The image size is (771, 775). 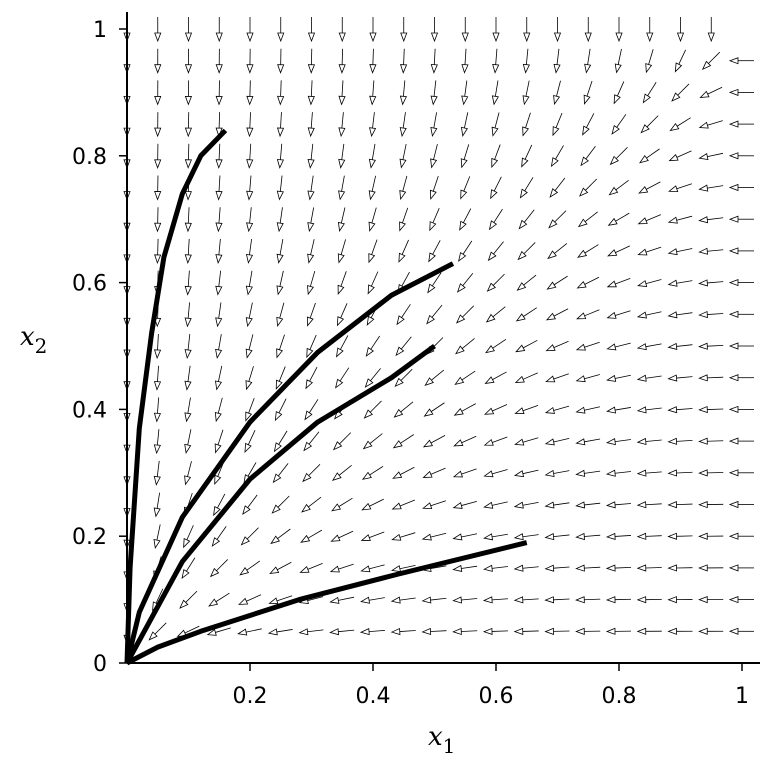 I want to click on y-tick-label: 0.6, so click(x=89, y=284).